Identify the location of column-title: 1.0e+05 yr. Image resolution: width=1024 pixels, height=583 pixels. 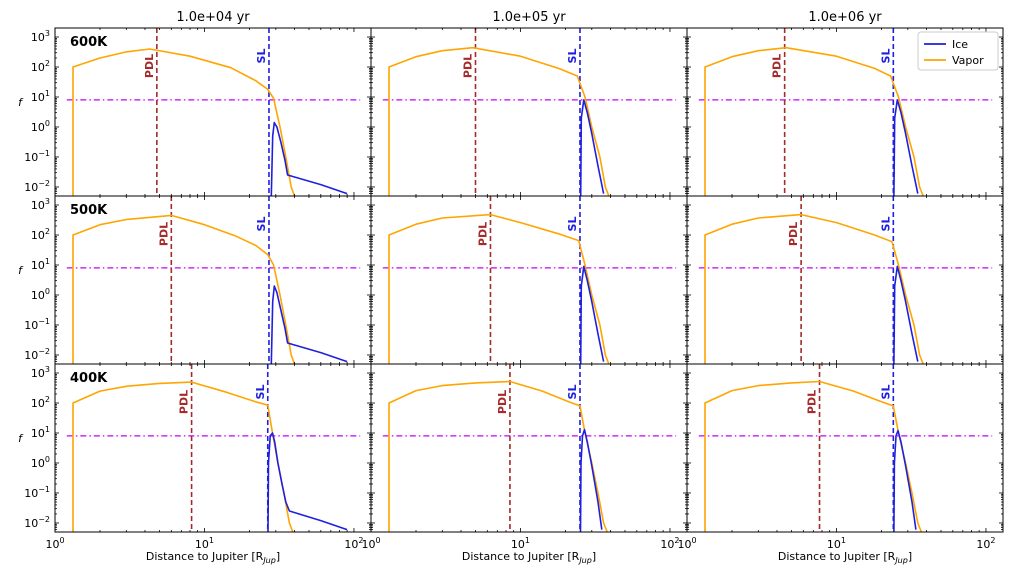
(529, 17).